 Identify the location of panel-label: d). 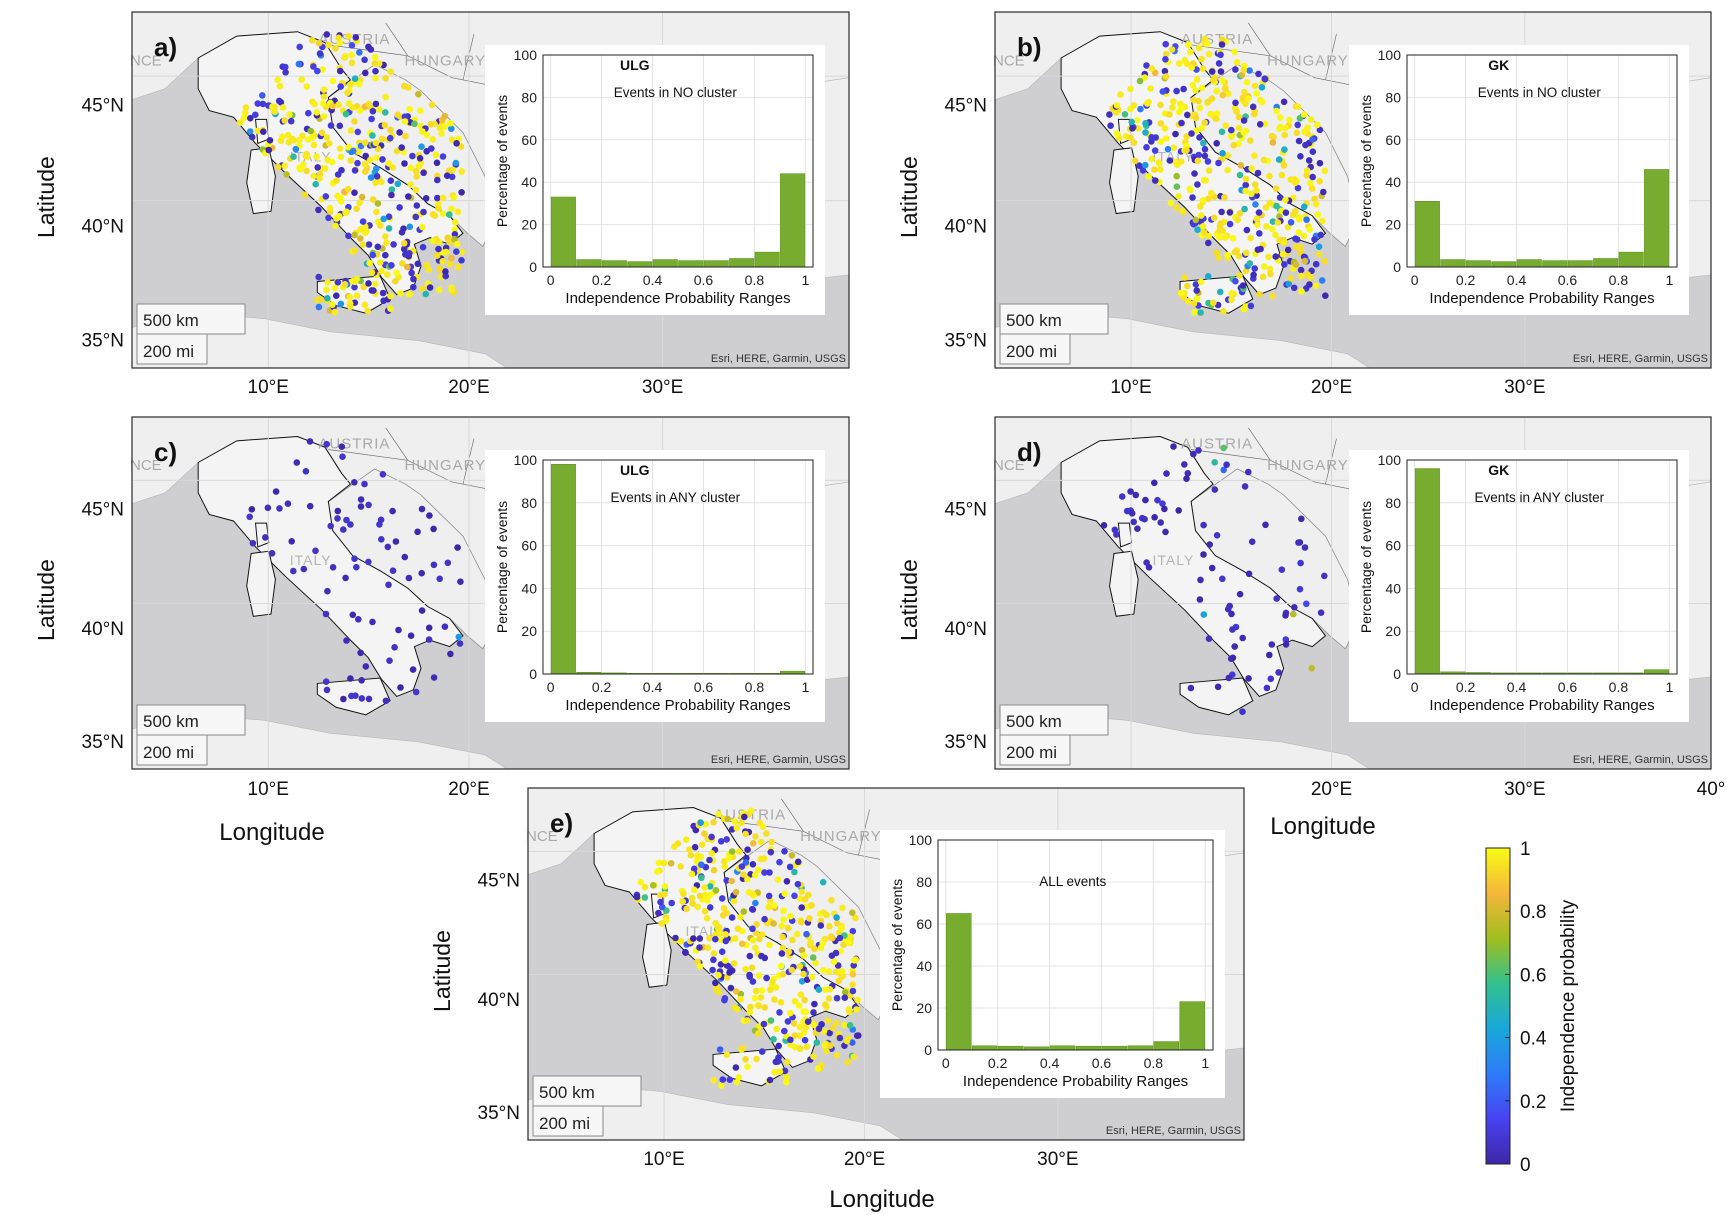
(1029, 452).